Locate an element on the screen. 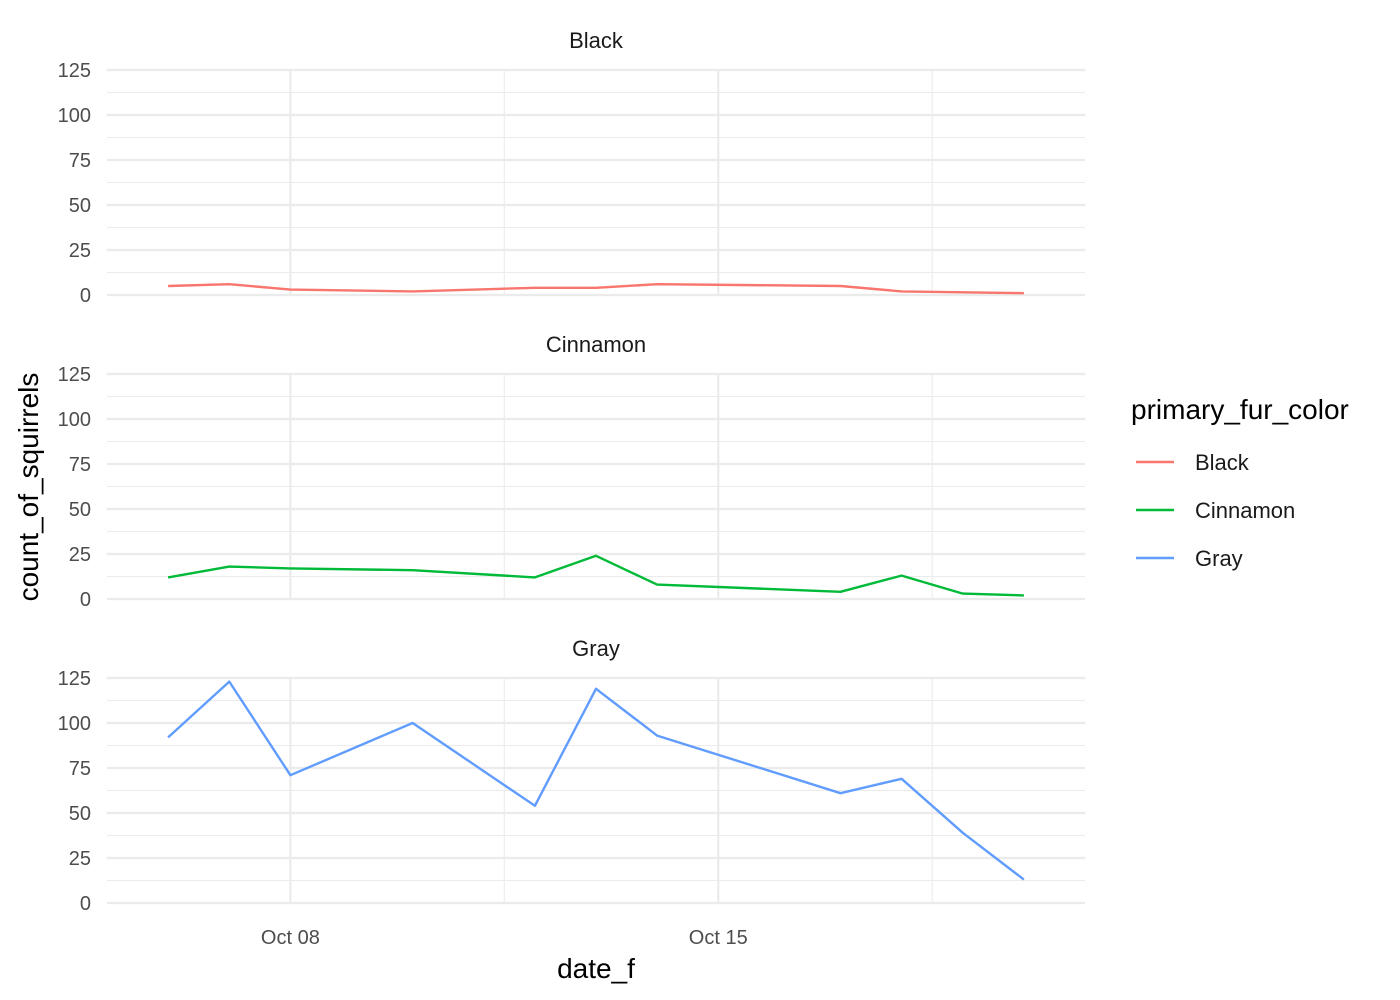 Image resolution: width=1400 pixels, height=1000 pixels. facet-title: Black is located at coordinates (596, 40).